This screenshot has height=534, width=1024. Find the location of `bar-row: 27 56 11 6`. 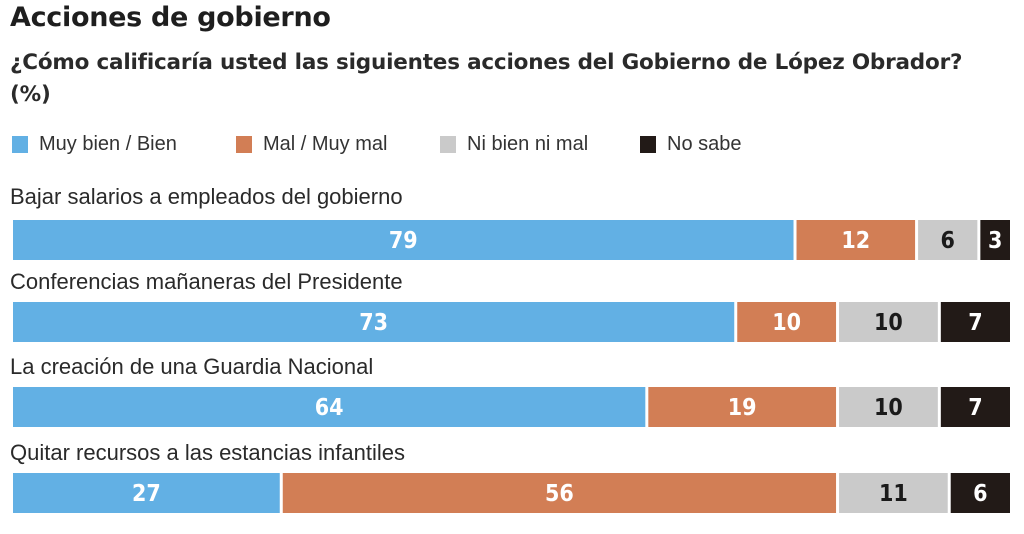

bar-row: 27 56 11 6 is located at coordinates (511, 493).